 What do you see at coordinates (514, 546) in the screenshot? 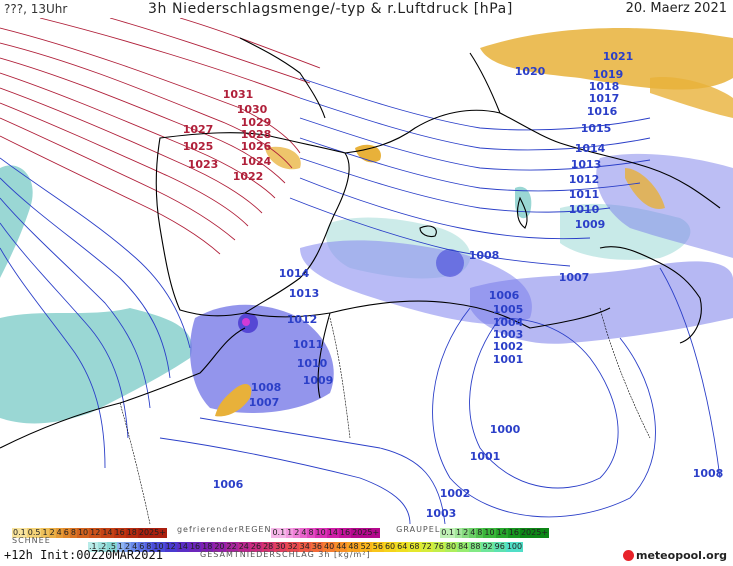
I see `legend-swatch: 100` at bounding box center [514, 546].